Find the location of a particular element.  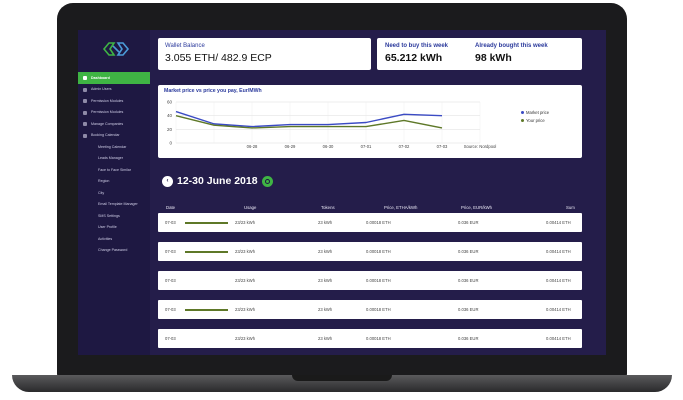

sidebar-item-label: Leads Manager is located at coordinates (110, 158).